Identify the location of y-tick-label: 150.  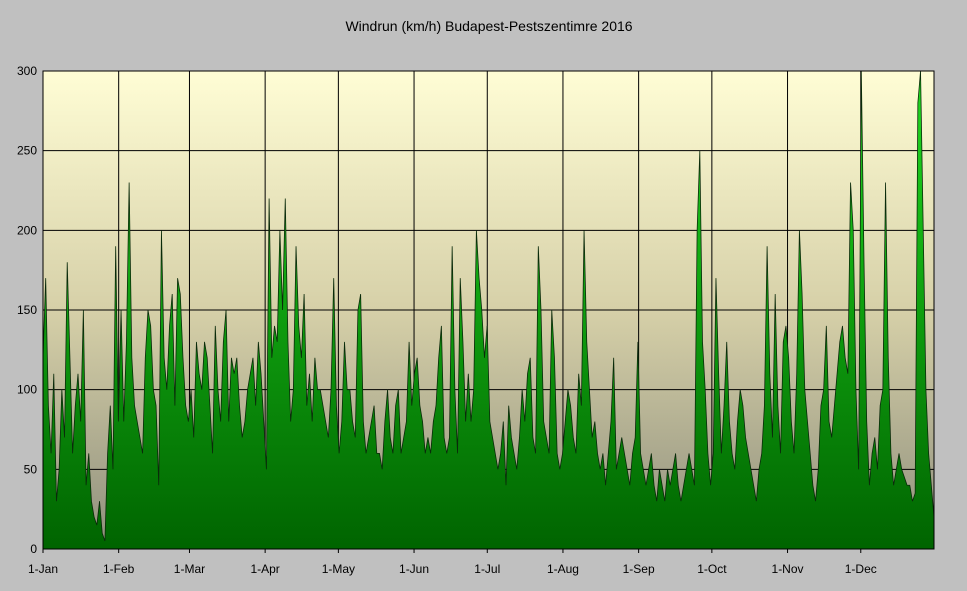
(27, 310).